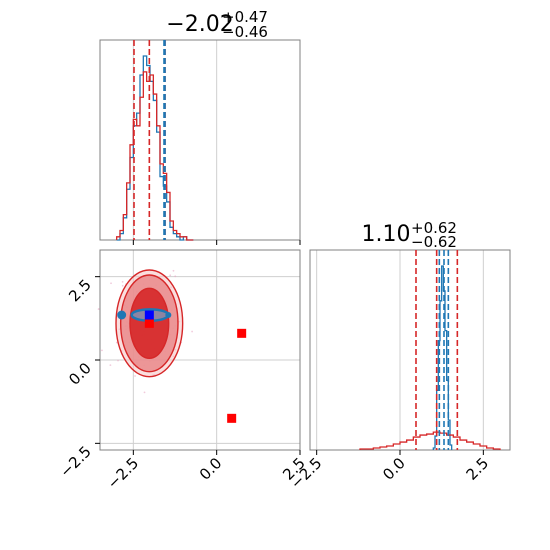 This screenshot has width=550, height=550. Describe the element at coordinates (123, 473) in the screenshot. I see `joint-x-tick-label: −2.5` at that location.